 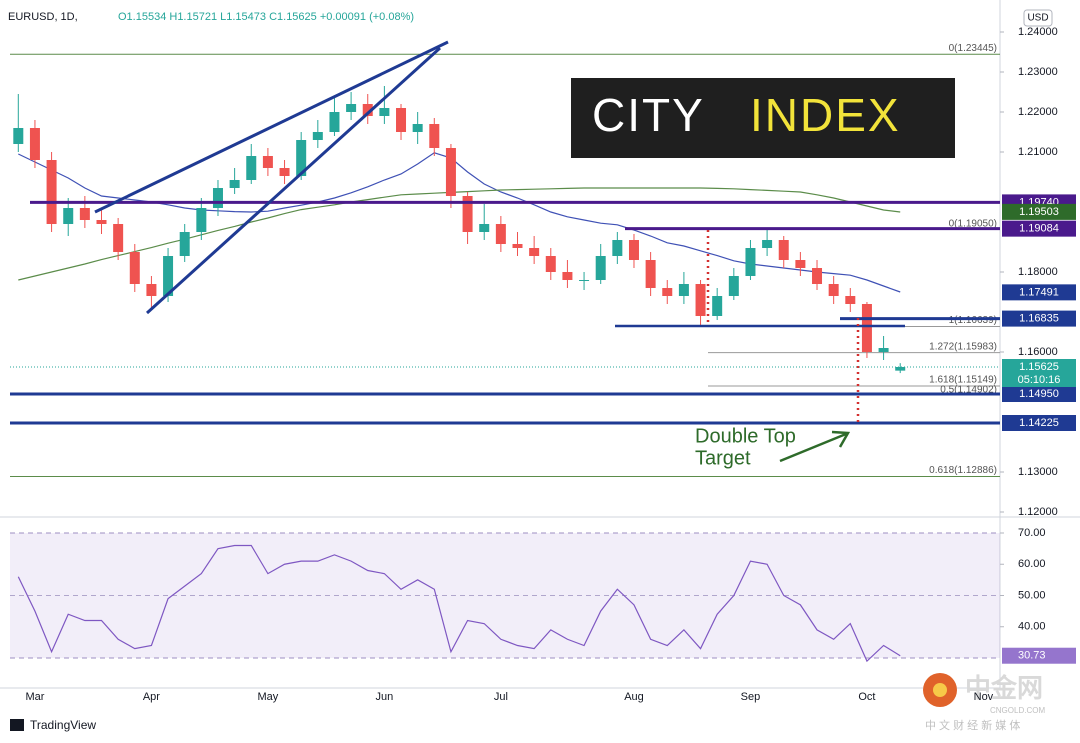 I want to click on y-tick-label: 50.00, so click(x=1032, y=595).